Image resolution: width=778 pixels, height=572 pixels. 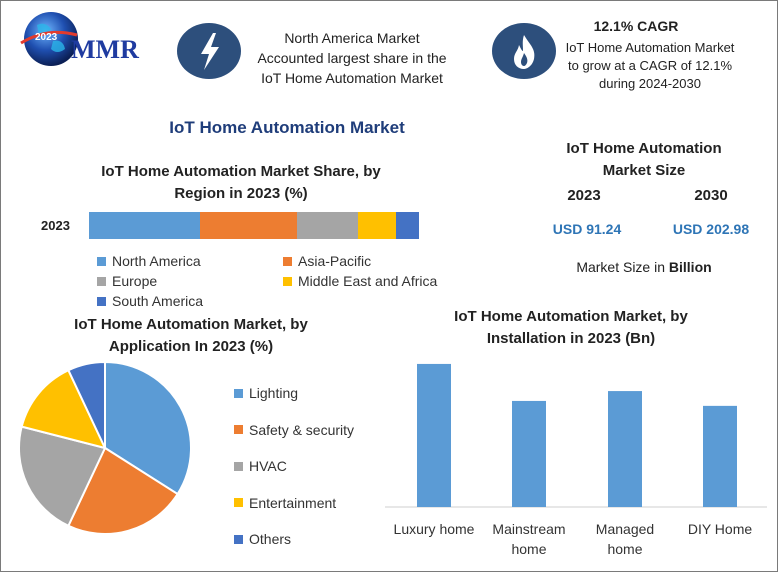 I want to click on region-segment-europe, so click(x=327, y=225).